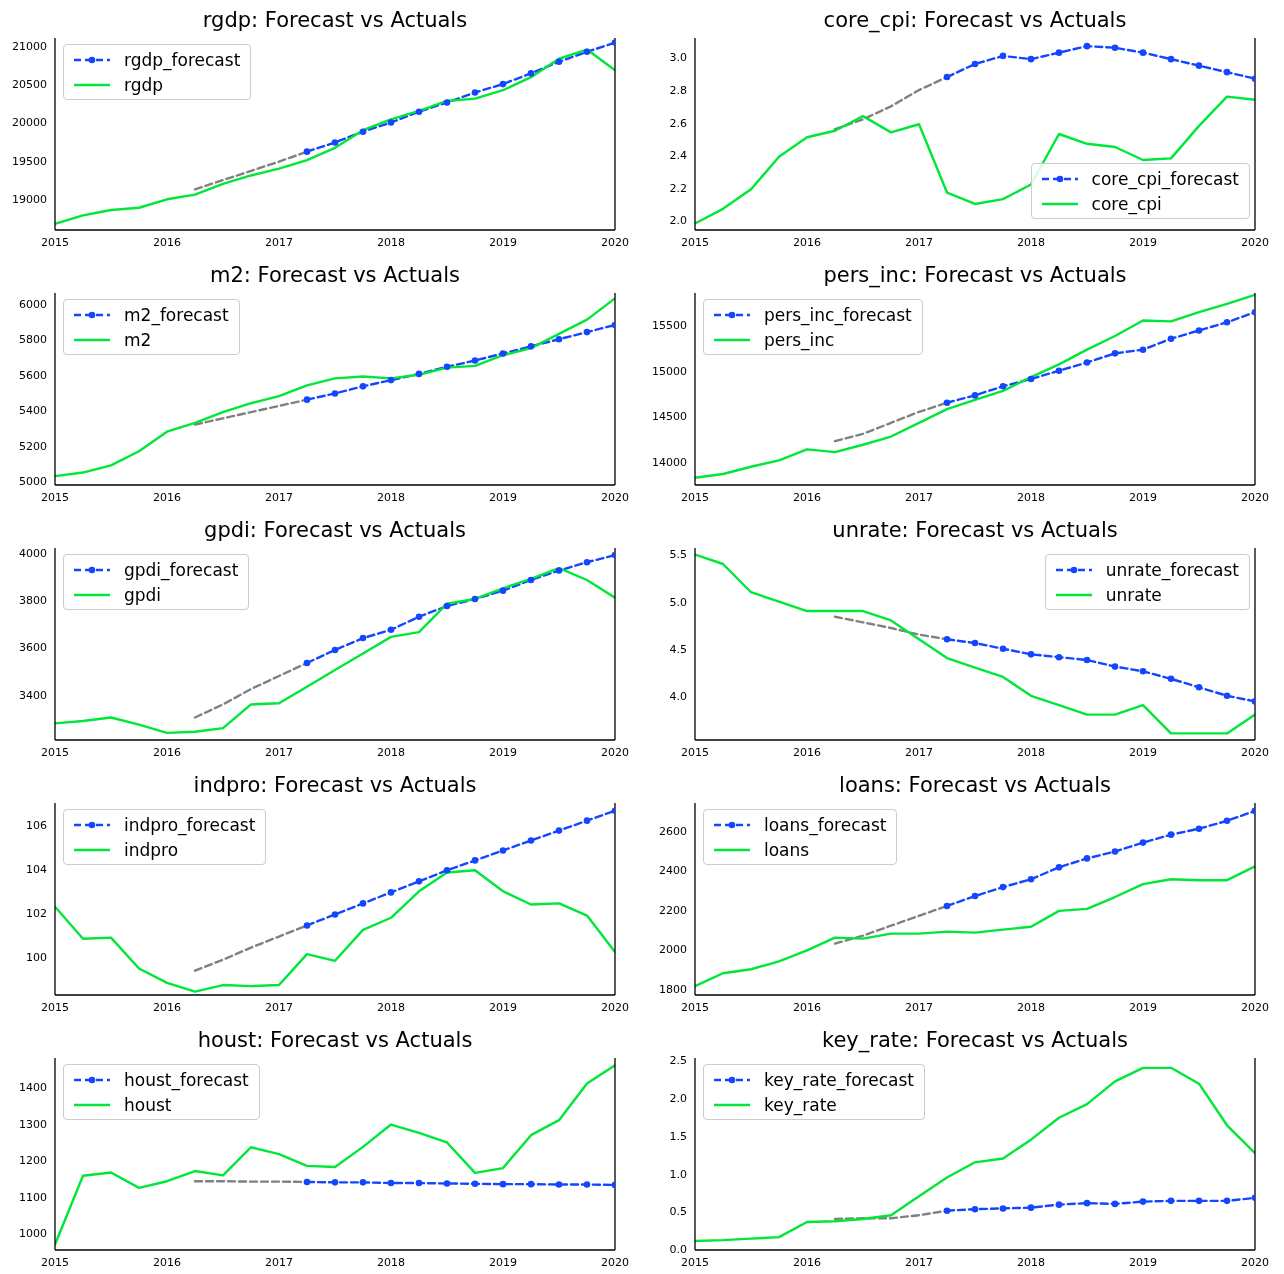 The height and width of the screenshot is (1274, 1284). I want to click on y-tick-label: 2.6, so click(678, 123).